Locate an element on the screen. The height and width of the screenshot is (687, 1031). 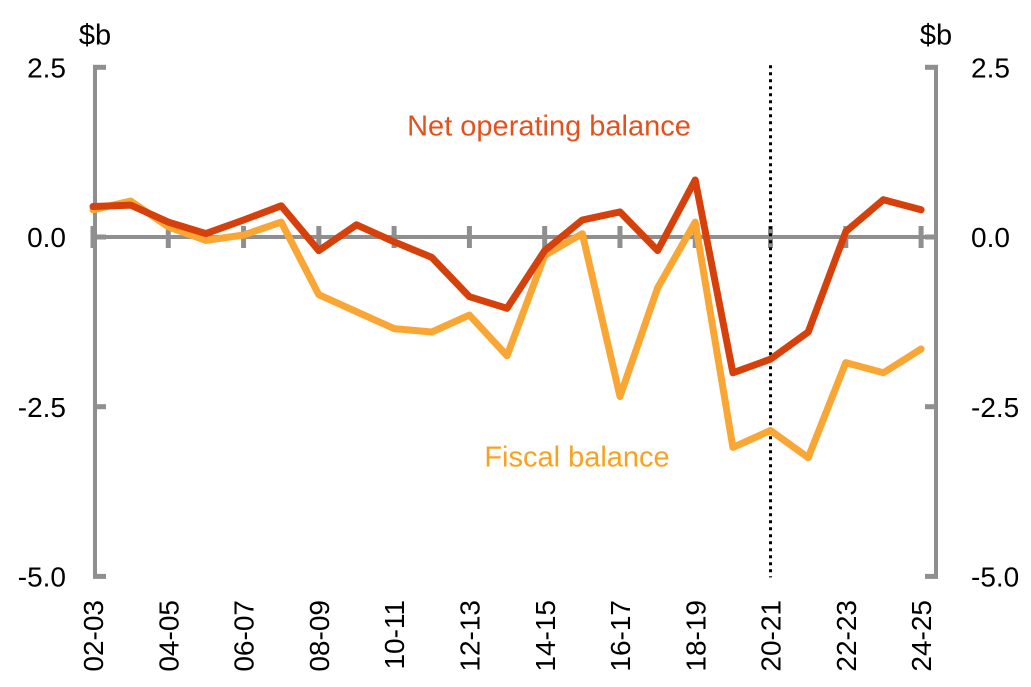
y-axis-tick-label-left: 2.5 is located at coordinates (46, 67).